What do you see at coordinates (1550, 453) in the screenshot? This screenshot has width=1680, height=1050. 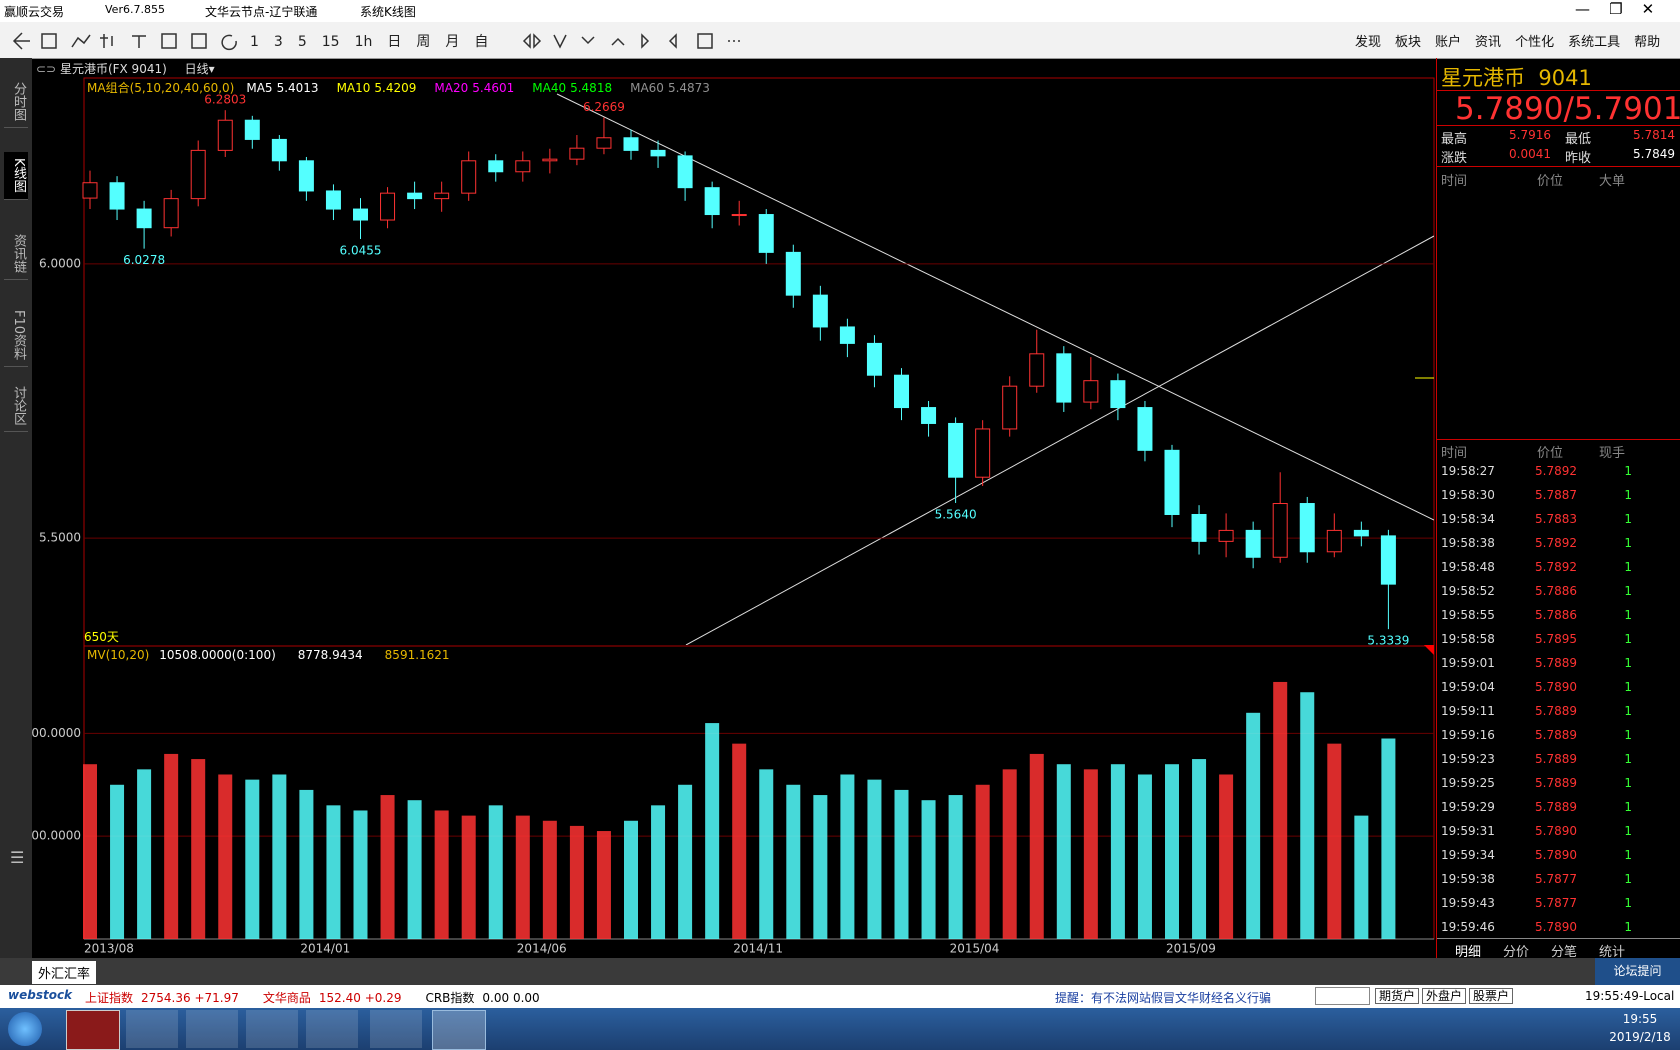 I see `header-cell: 价位` at bounding box center [1550, 453].